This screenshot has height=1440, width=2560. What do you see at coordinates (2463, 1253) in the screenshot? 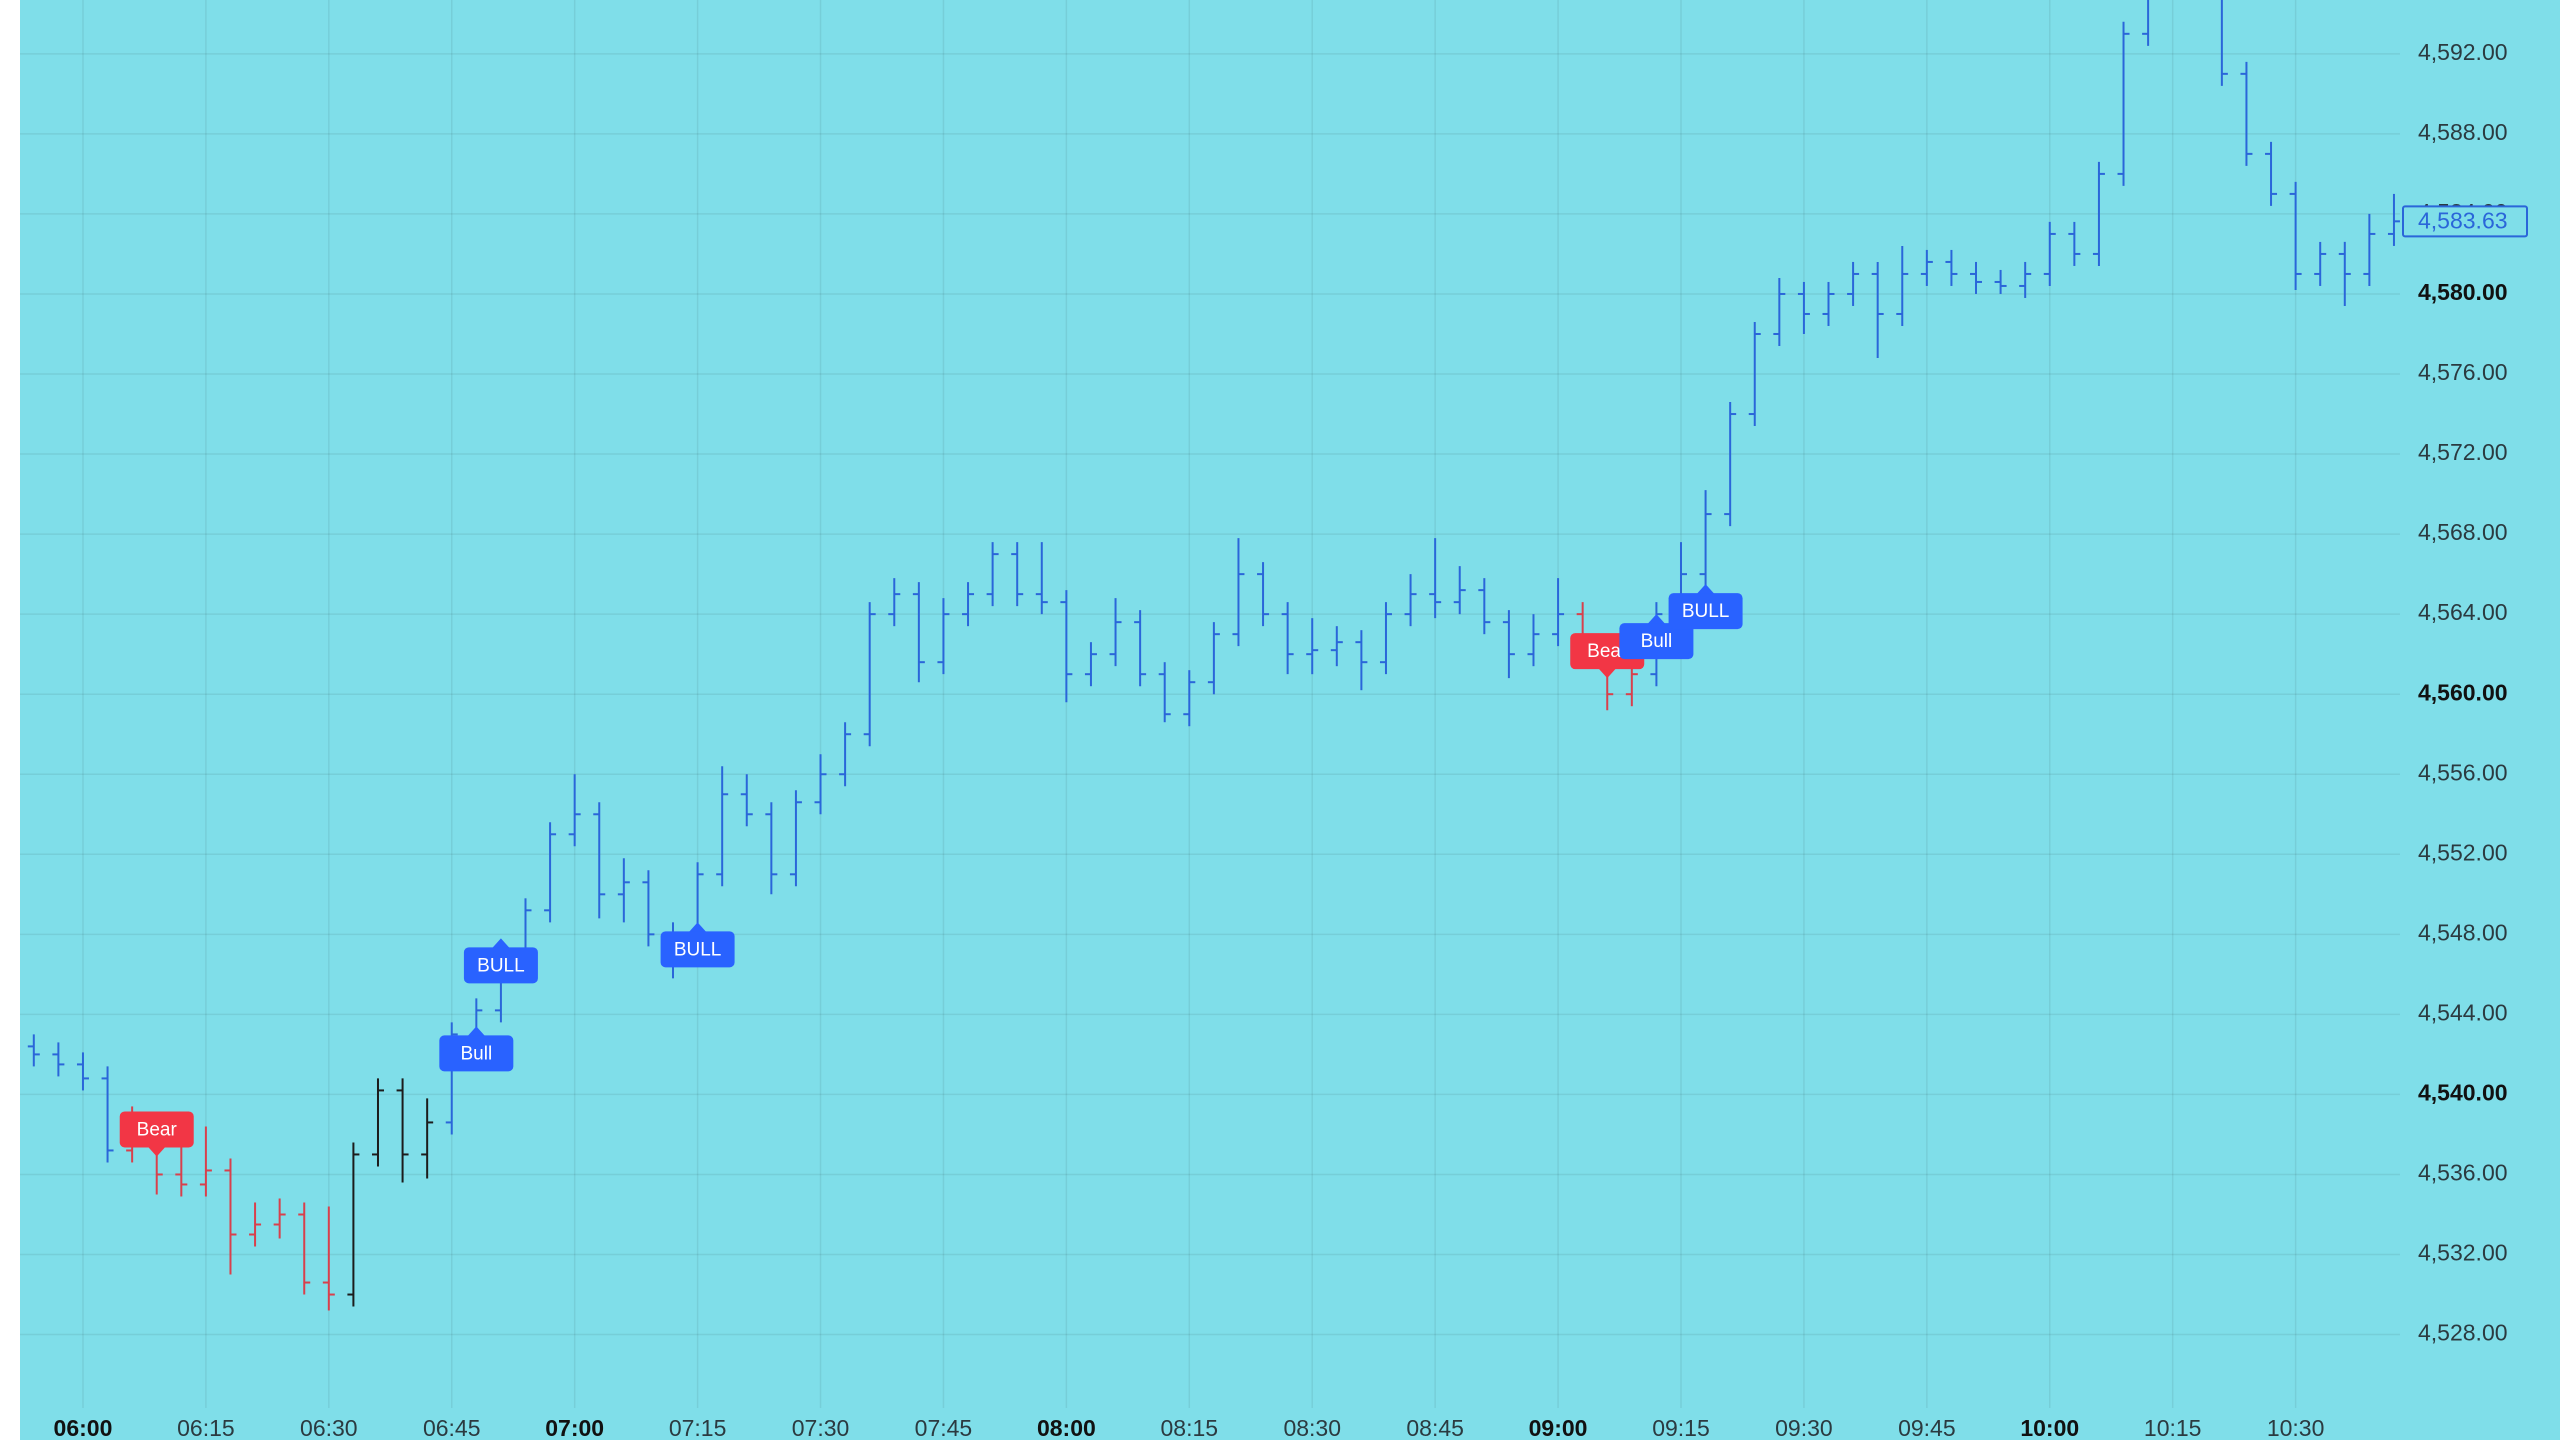
I see `y-tick-label: 4,532.00` at bounding box center [2463, 1253].